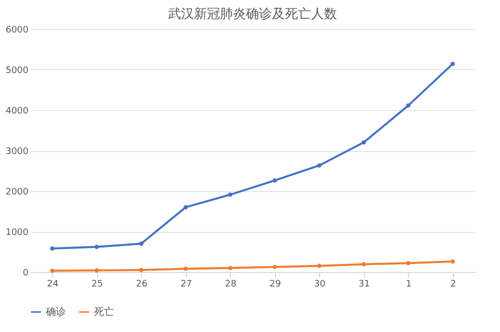  Describe the element at coordinates (25, 273) in the screenshot. I see `y-tick-label: 0` at that location.